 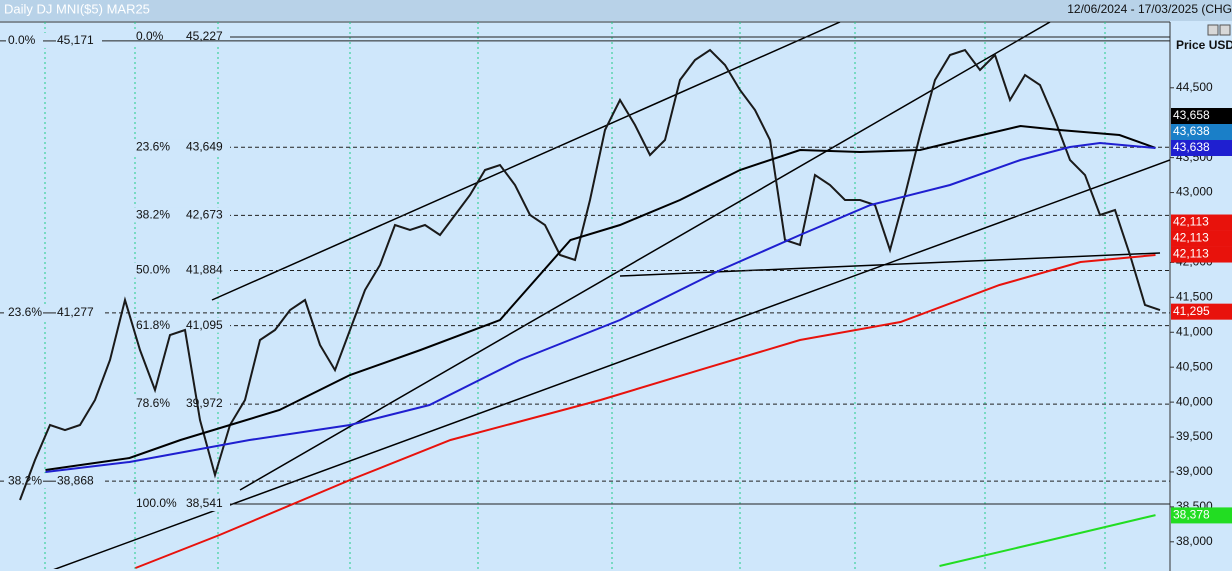 What do you see at coordinates (204, 503) in the screenshot?
I see `fib-value: 38,541` at bounding box center [204, 503].